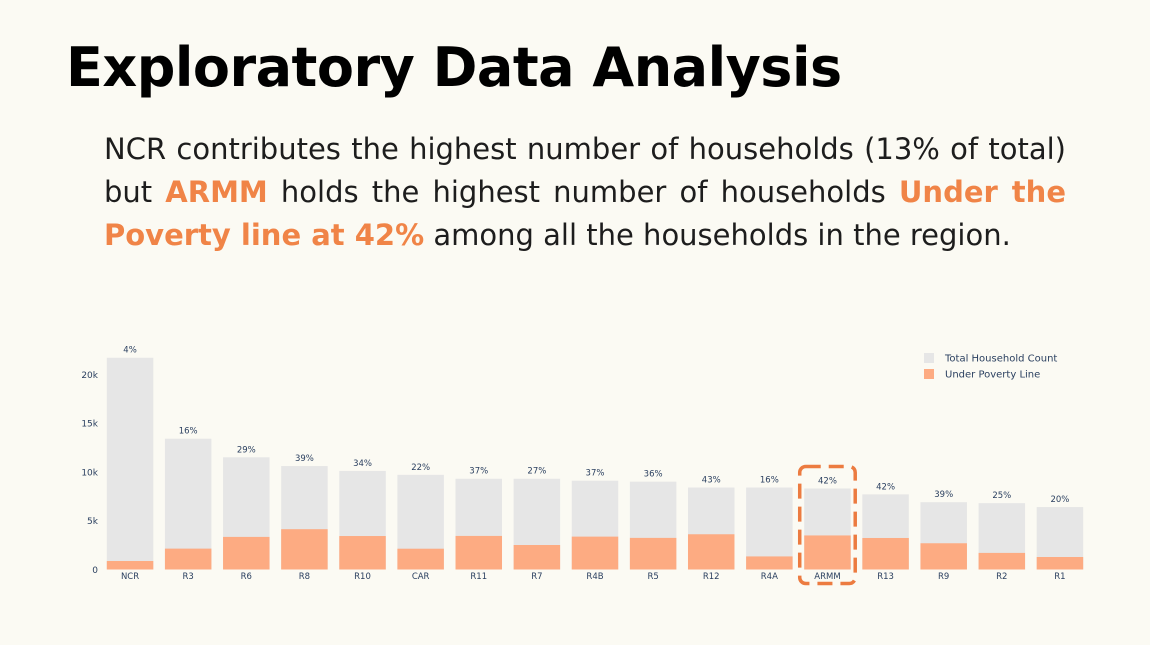 The height and width of the screenshot is (645, 1150). What do you see at coordinates (304, 459) in the screenshot?
I see `bar-label-r8: 39%` at bounding box center [304, 459].